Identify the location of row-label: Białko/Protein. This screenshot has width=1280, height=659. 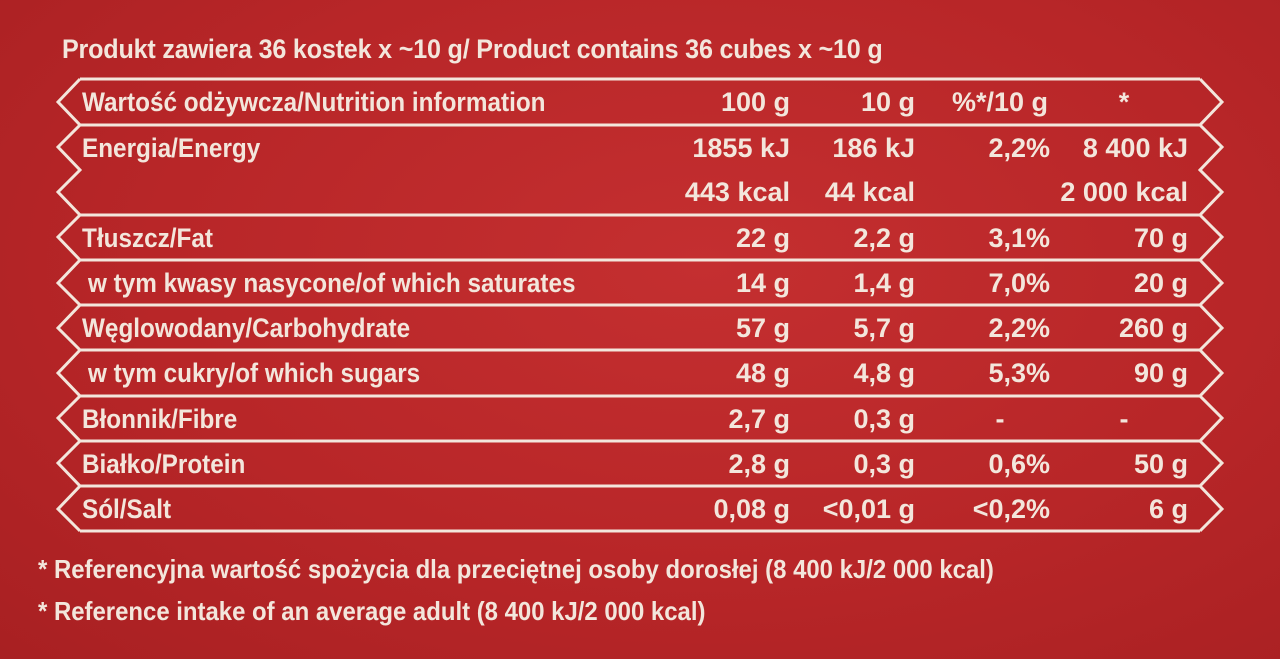
(164, 464).